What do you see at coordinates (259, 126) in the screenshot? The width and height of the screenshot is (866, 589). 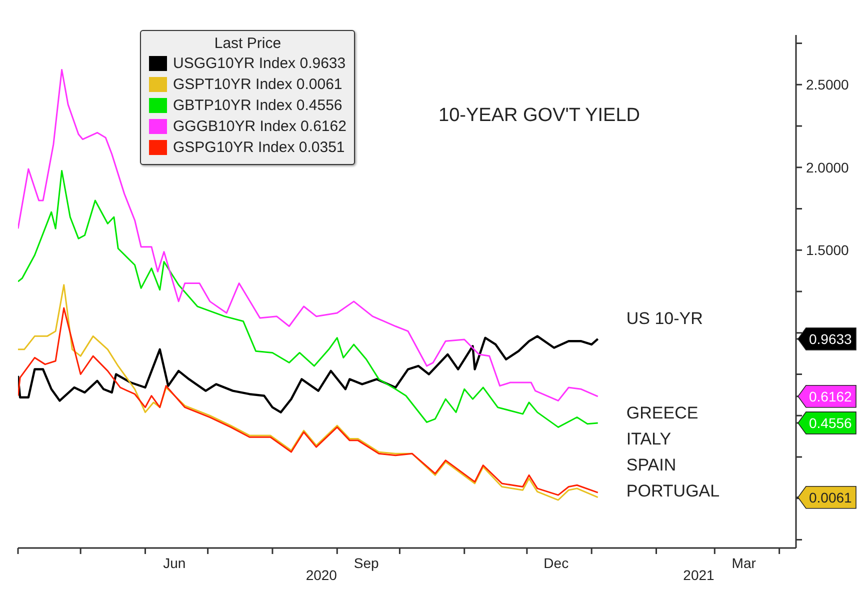 I see `legend-label: GGGB10YR Index 0.6162` at bounding box center [259, 126].